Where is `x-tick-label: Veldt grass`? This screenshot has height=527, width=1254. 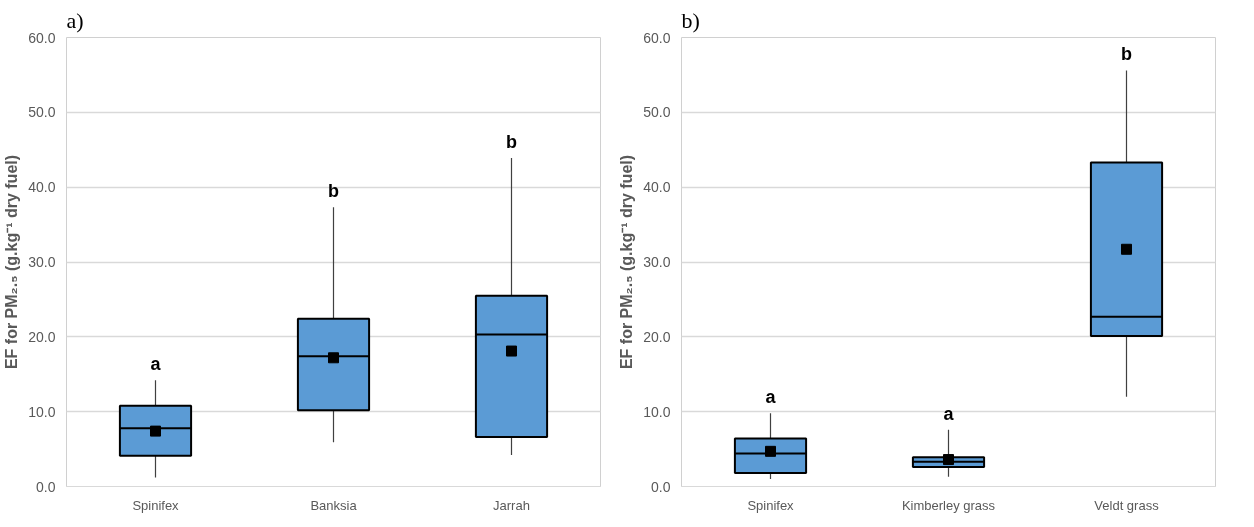 x-tick-label: Veldt grass is located at coordinates (1127, 505).